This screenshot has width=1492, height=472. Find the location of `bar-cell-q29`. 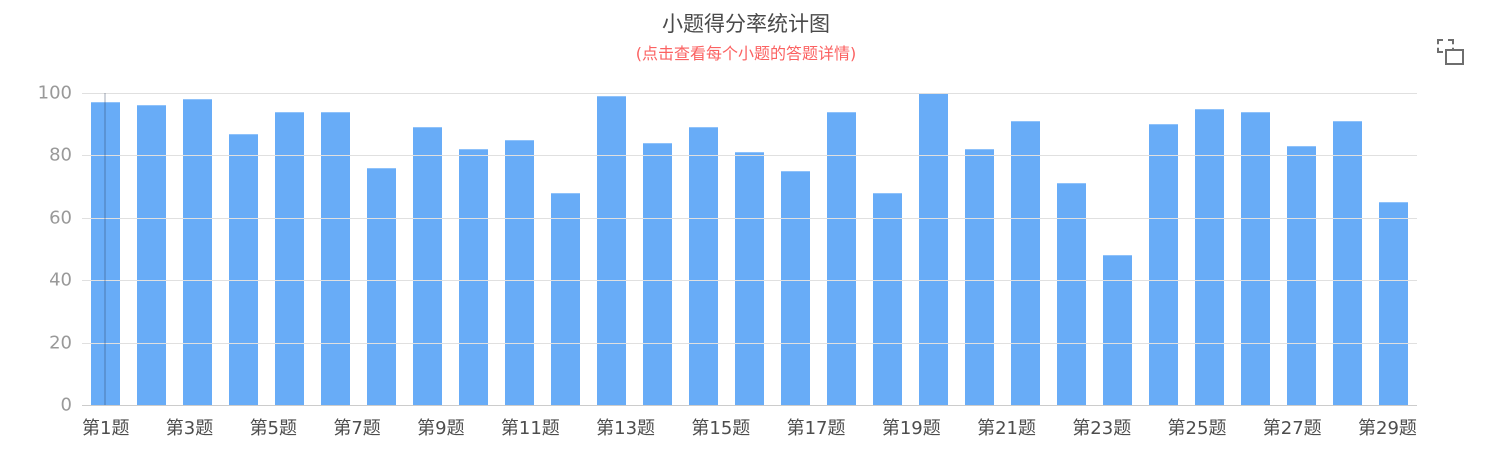

bar-cell-q29 is located at coordinates (1394, 249).